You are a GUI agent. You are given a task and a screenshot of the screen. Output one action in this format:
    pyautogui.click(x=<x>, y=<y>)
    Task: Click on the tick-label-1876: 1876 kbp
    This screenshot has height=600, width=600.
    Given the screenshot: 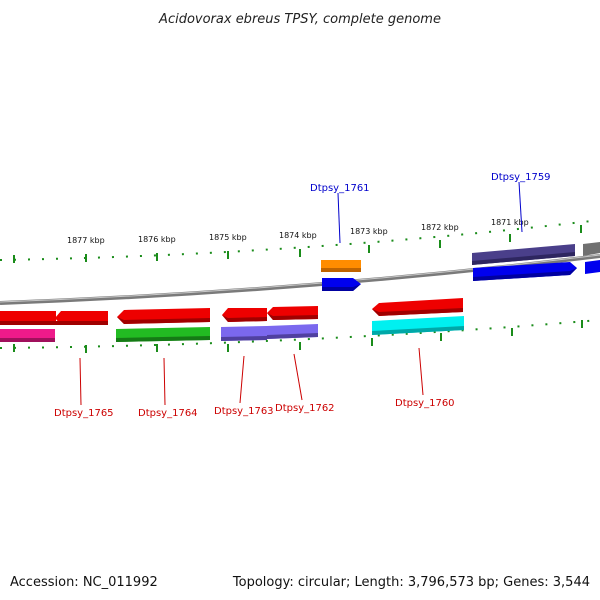 What is the action you would take?
    pyautogui.click(x=157, y=239)
    